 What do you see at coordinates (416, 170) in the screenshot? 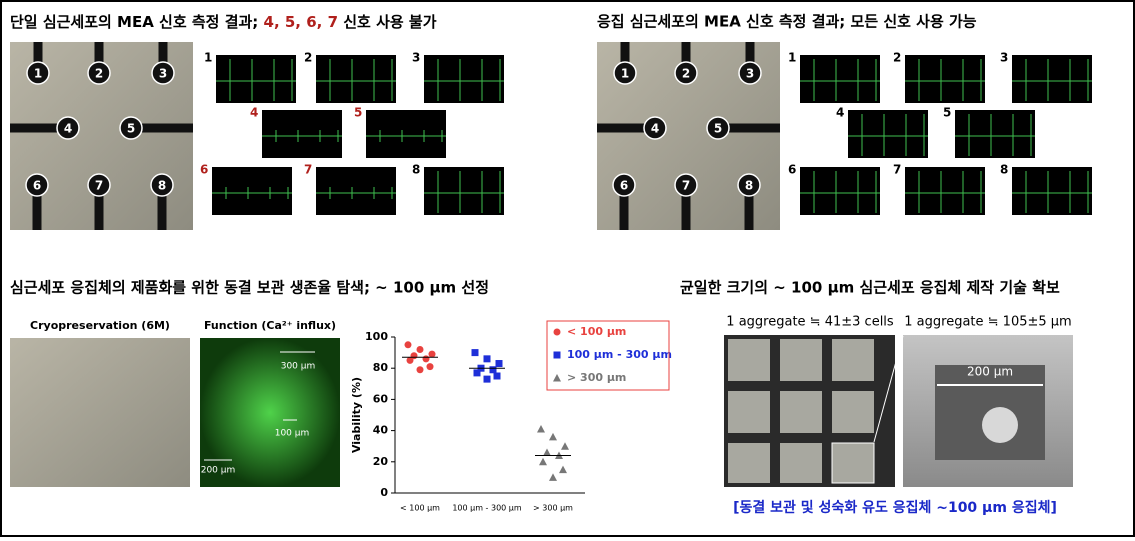
I see `trace-label: 8` at bounding box center [416, 170].